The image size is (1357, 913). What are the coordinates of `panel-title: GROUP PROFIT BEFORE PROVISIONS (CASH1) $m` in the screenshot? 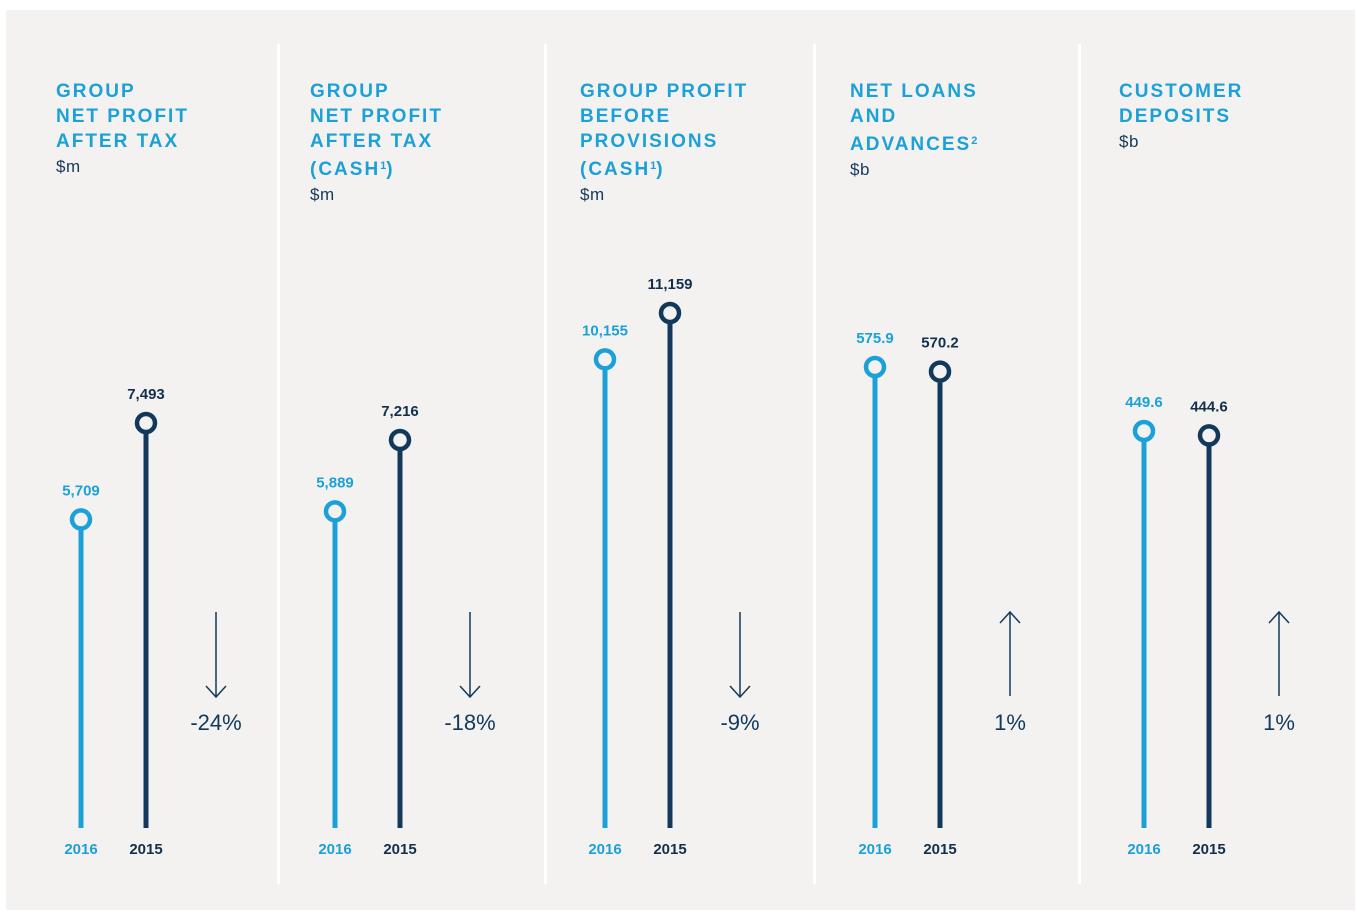 It's located at (700, 143).